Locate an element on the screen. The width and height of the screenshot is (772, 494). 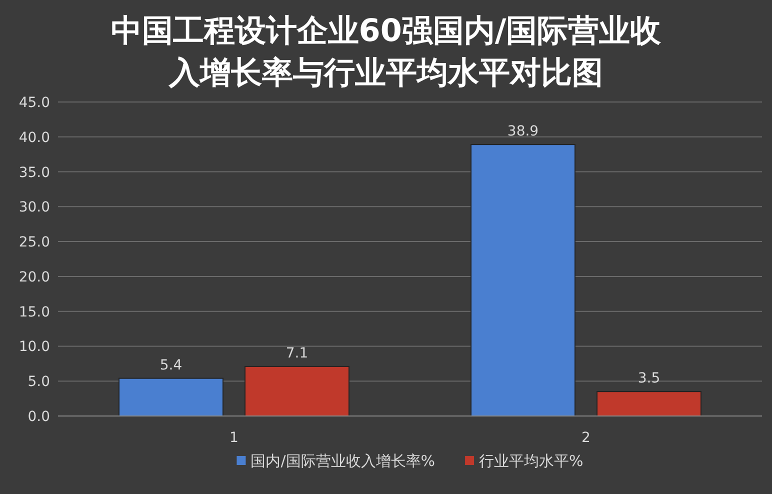
data-label: 5.4 is located at coordinates (171, 365).